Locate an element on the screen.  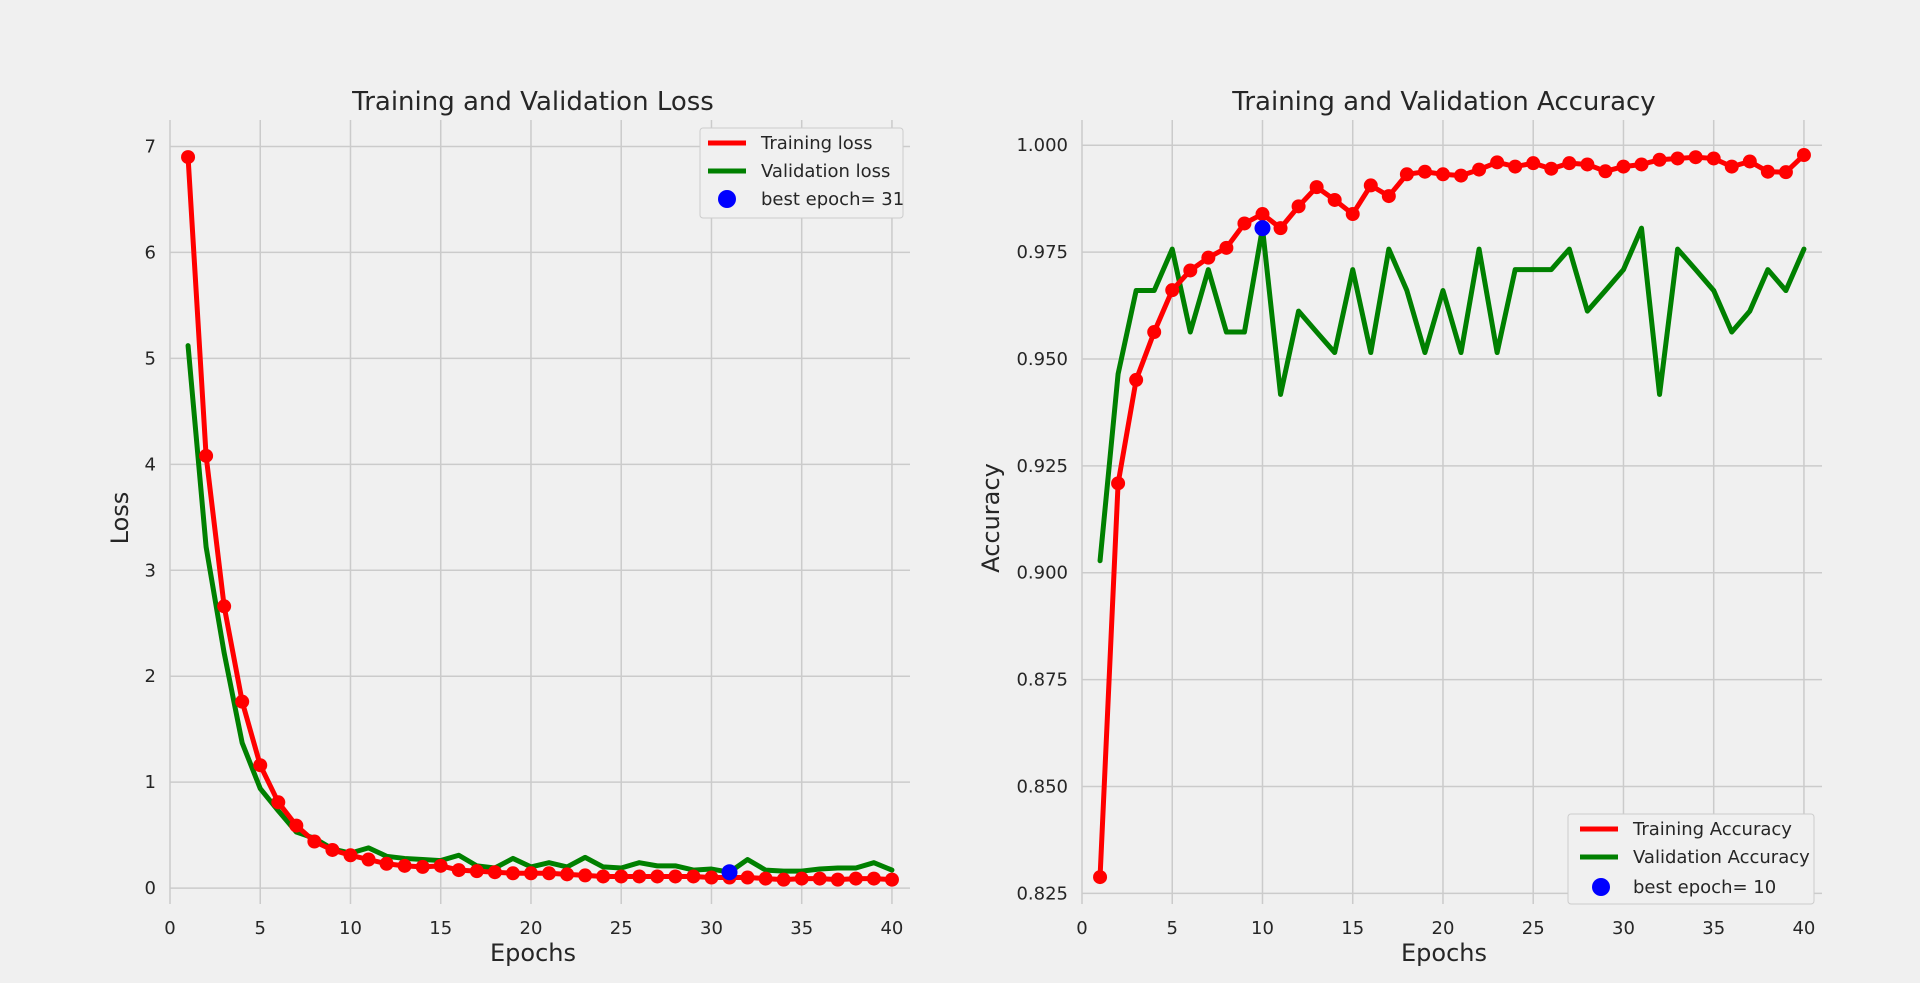
loss-xtick-label: 0 is located at coordinates (169, 928).